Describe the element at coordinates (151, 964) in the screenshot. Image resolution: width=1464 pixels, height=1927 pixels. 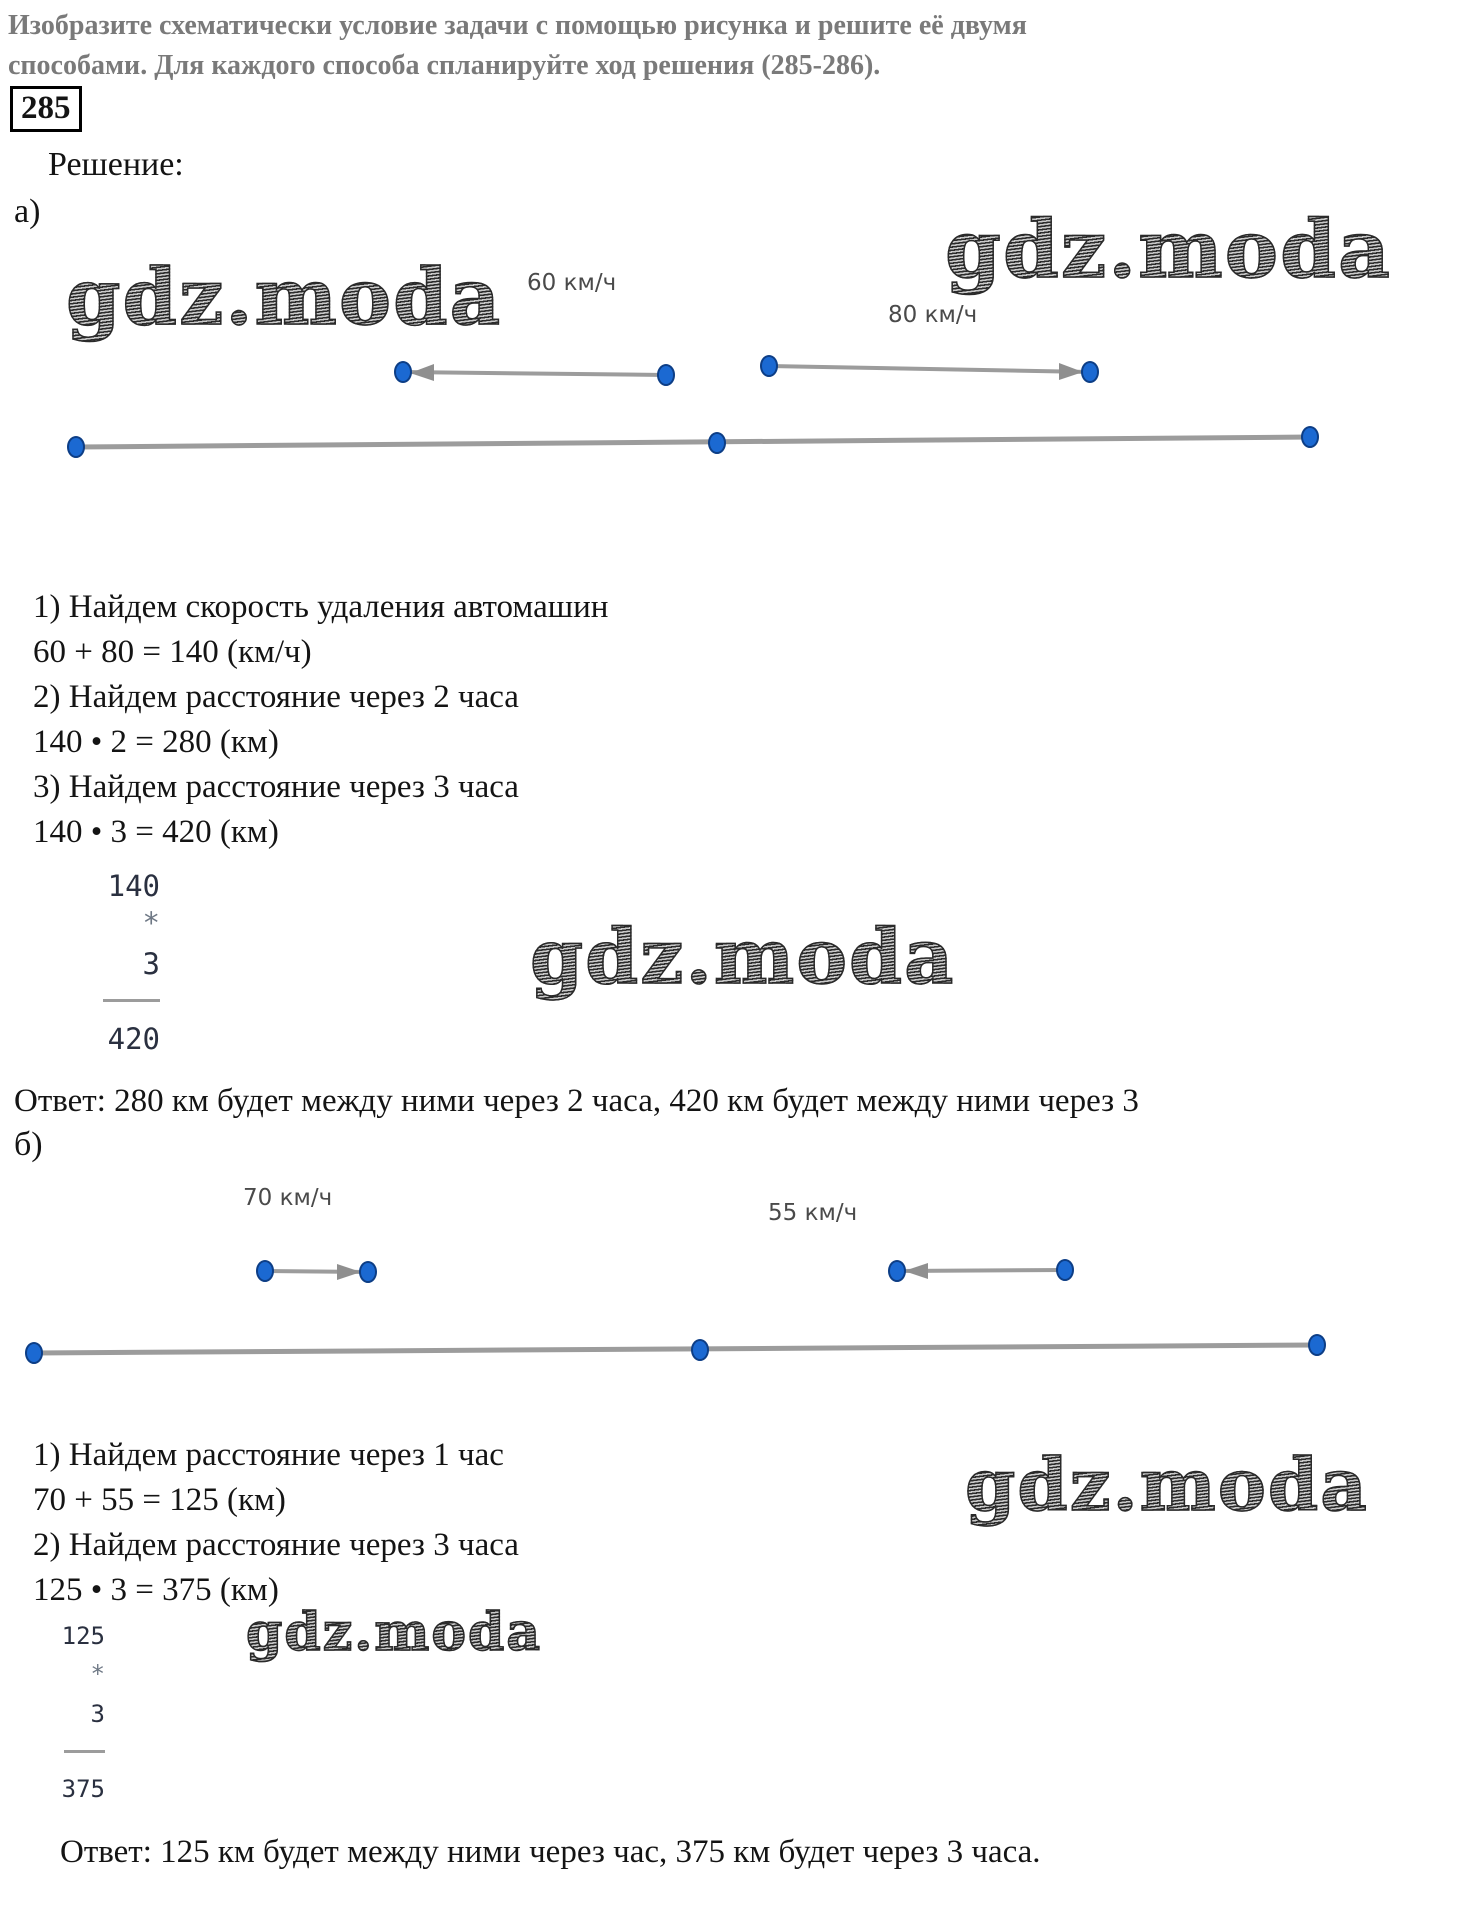
I see `column-mult-a-multiplier: 3` at that location.